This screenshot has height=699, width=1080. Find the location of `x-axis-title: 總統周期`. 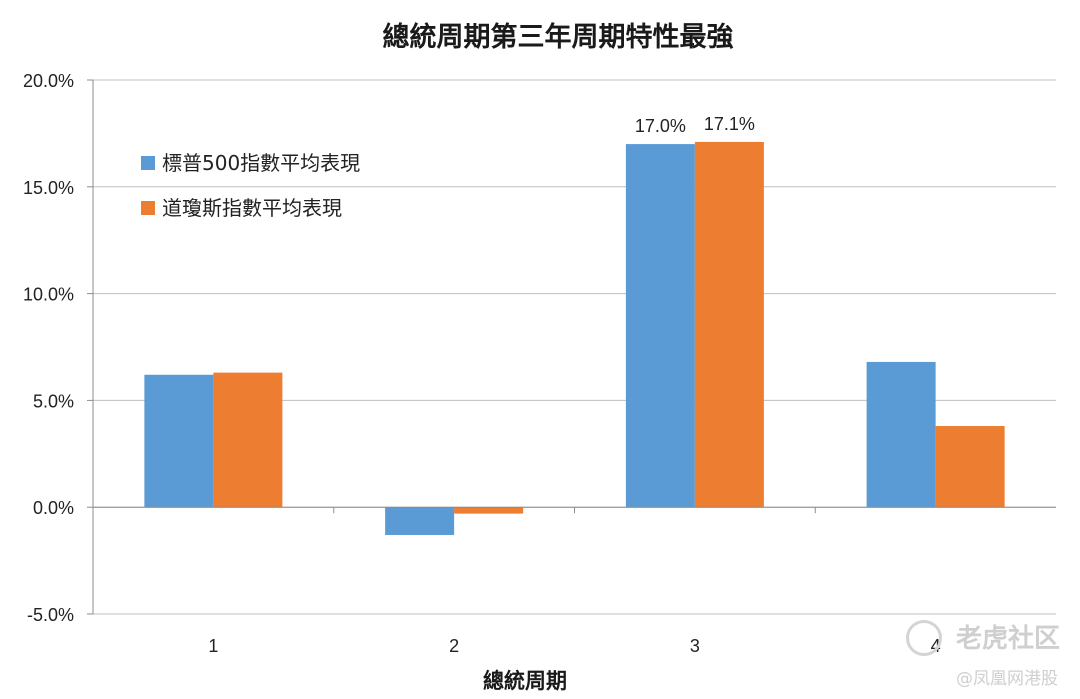

x-axis-title: 總統周期 is located at coordinates (525, 680).